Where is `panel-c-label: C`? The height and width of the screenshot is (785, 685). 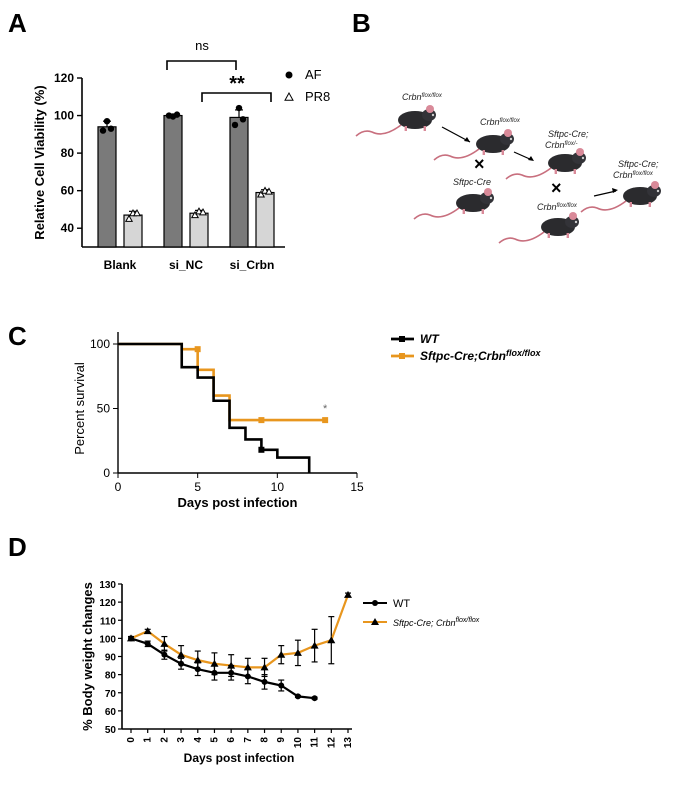
panel-c-label: C is located at coordinates (17, 336).